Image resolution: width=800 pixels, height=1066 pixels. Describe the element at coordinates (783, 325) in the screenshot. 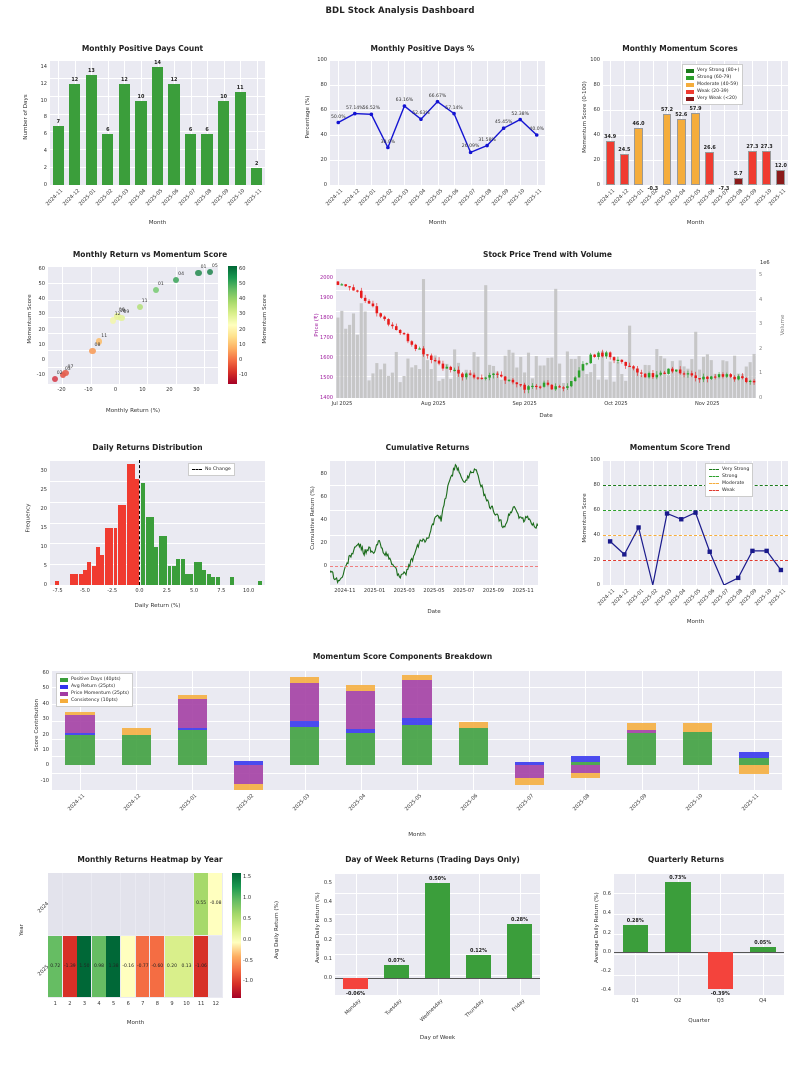

I see `y2-axis-label: Volume` at that location.